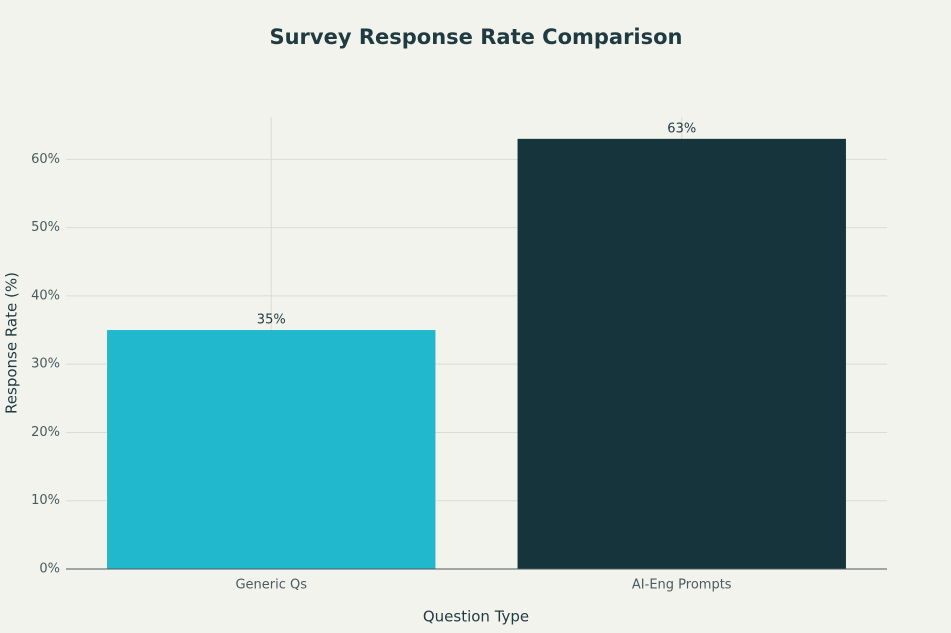 The width and height of the screenshot is (951, 633). Describe the element at coordinates (45, 295) in the screenshot. I see `y-tick-label: 40%` at that location.